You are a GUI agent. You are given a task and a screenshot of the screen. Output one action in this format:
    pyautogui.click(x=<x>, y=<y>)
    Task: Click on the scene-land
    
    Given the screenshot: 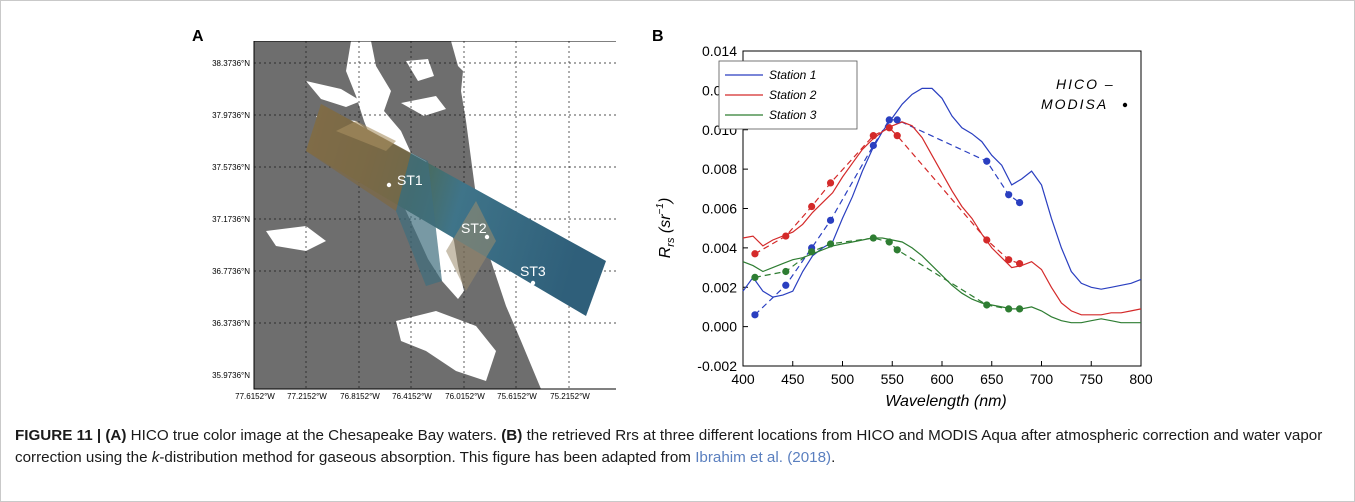 What is the action you would take?
    pyautogui.click(x=358, y=157)
    